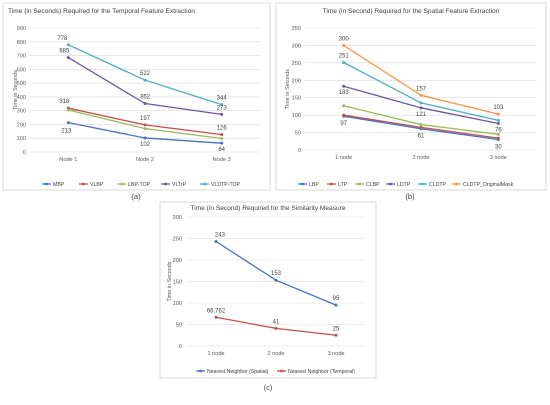 The width and height of the screenshot is (550, 405). Describe the element at coordinates (344, 39) in the screenshot. I see `data-label: 300` at that location.